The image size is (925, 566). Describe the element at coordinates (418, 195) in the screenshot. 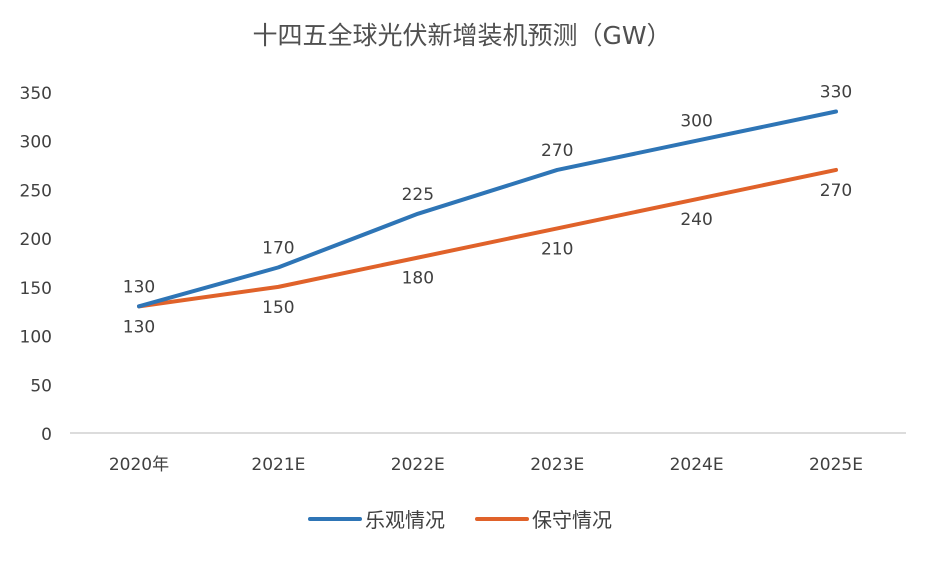

I see `data-label: 225` at that location.